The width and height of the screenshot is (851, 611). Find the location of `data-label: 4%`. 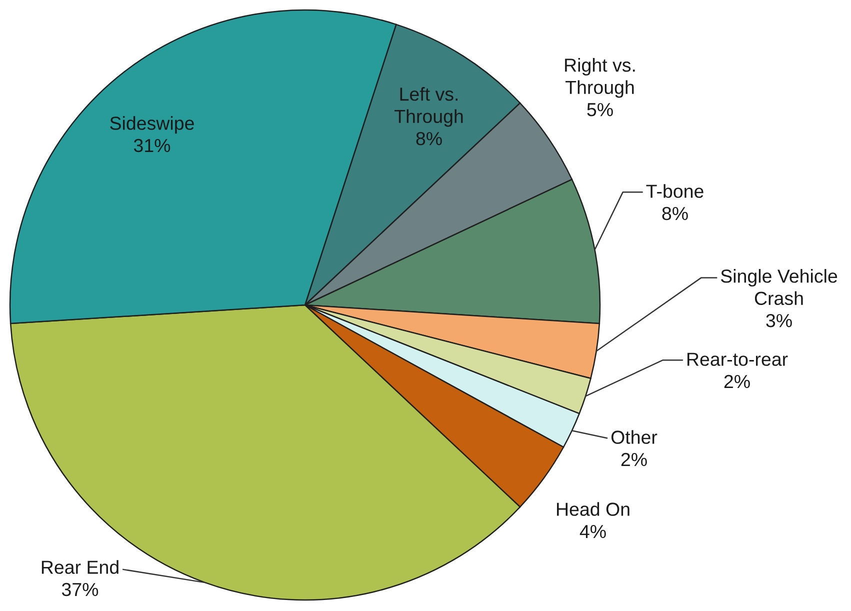

data-label: 4% is located at coordinates (593, 531).